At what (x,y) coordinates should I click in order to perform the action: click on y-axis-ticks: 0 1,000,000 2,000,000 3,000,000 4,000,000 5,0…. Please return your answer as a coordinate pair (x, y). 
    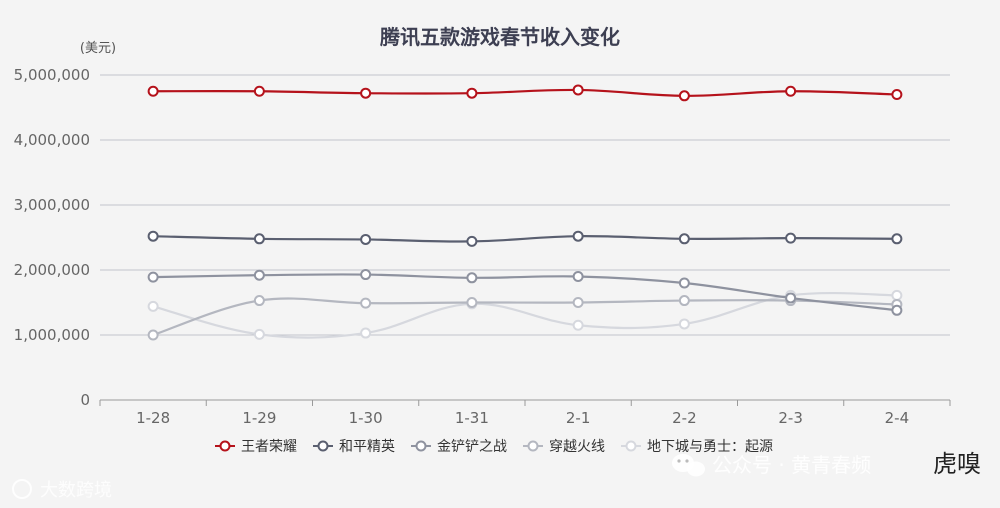
    Looking at the image, I should click on (52, 237).